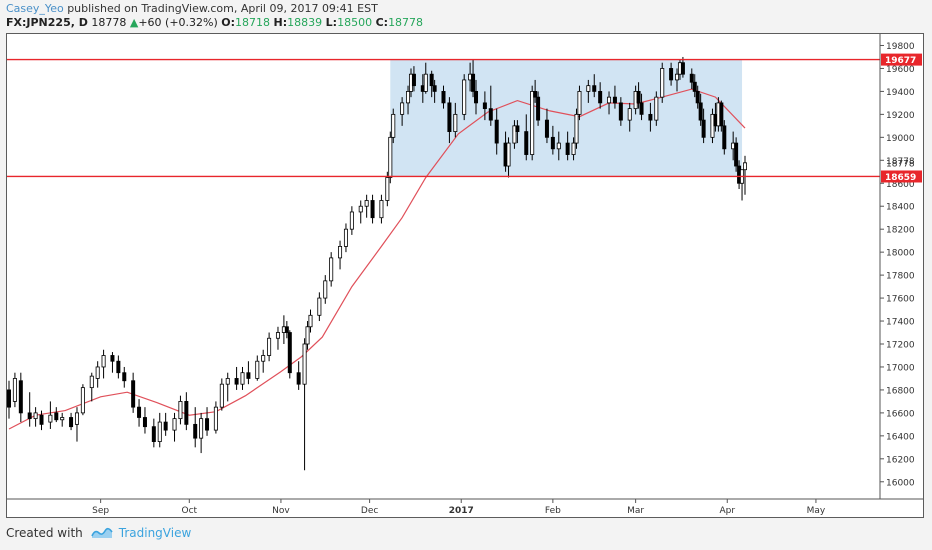  I want to click on author-link: Casey_Yeo, so click(35, 8).